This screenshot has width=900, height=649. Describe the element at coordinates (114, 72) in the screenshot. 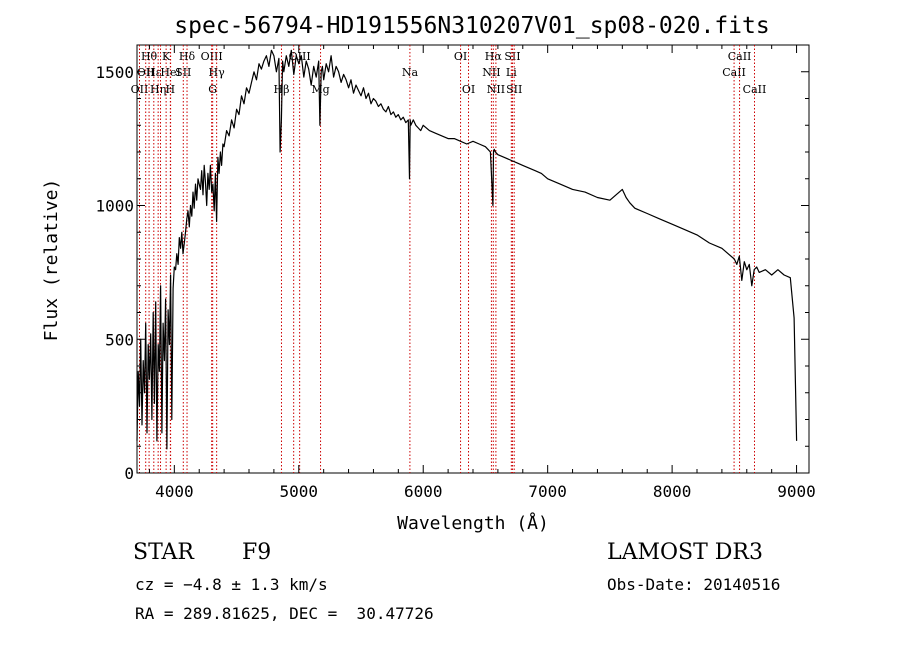

I see `y-tick-label: 1500` at that location.